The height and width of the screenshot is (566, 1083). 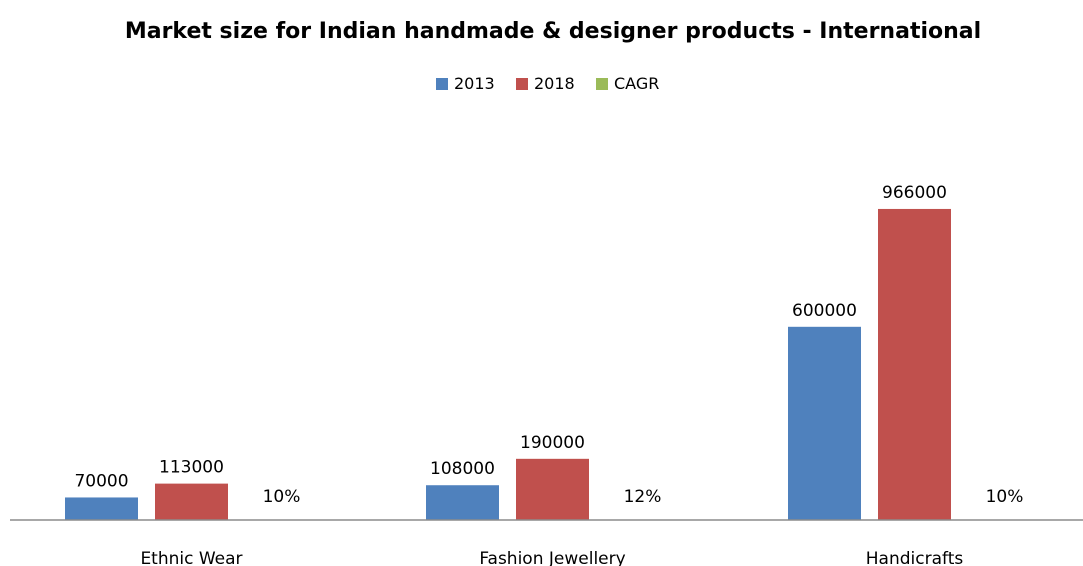 I want to click on legend-swatch-cagr, so click(x=602, y=84).